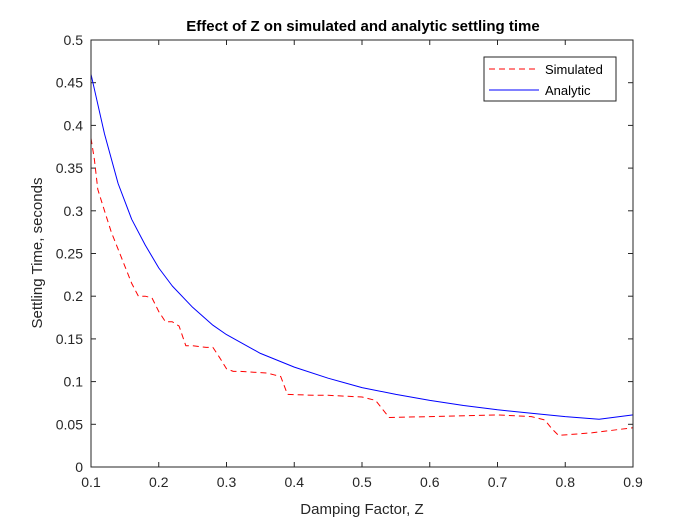  I want to click on x-tick-label: 0.9, so click(633, 482).